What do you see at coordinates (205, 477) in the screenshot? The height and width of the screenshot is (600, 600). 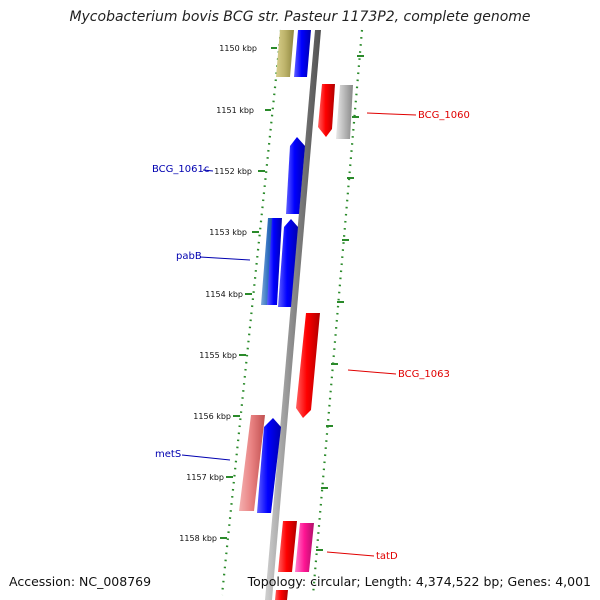 I see `kbp-label: 1157 kbp` at bounding box center [205, 477].